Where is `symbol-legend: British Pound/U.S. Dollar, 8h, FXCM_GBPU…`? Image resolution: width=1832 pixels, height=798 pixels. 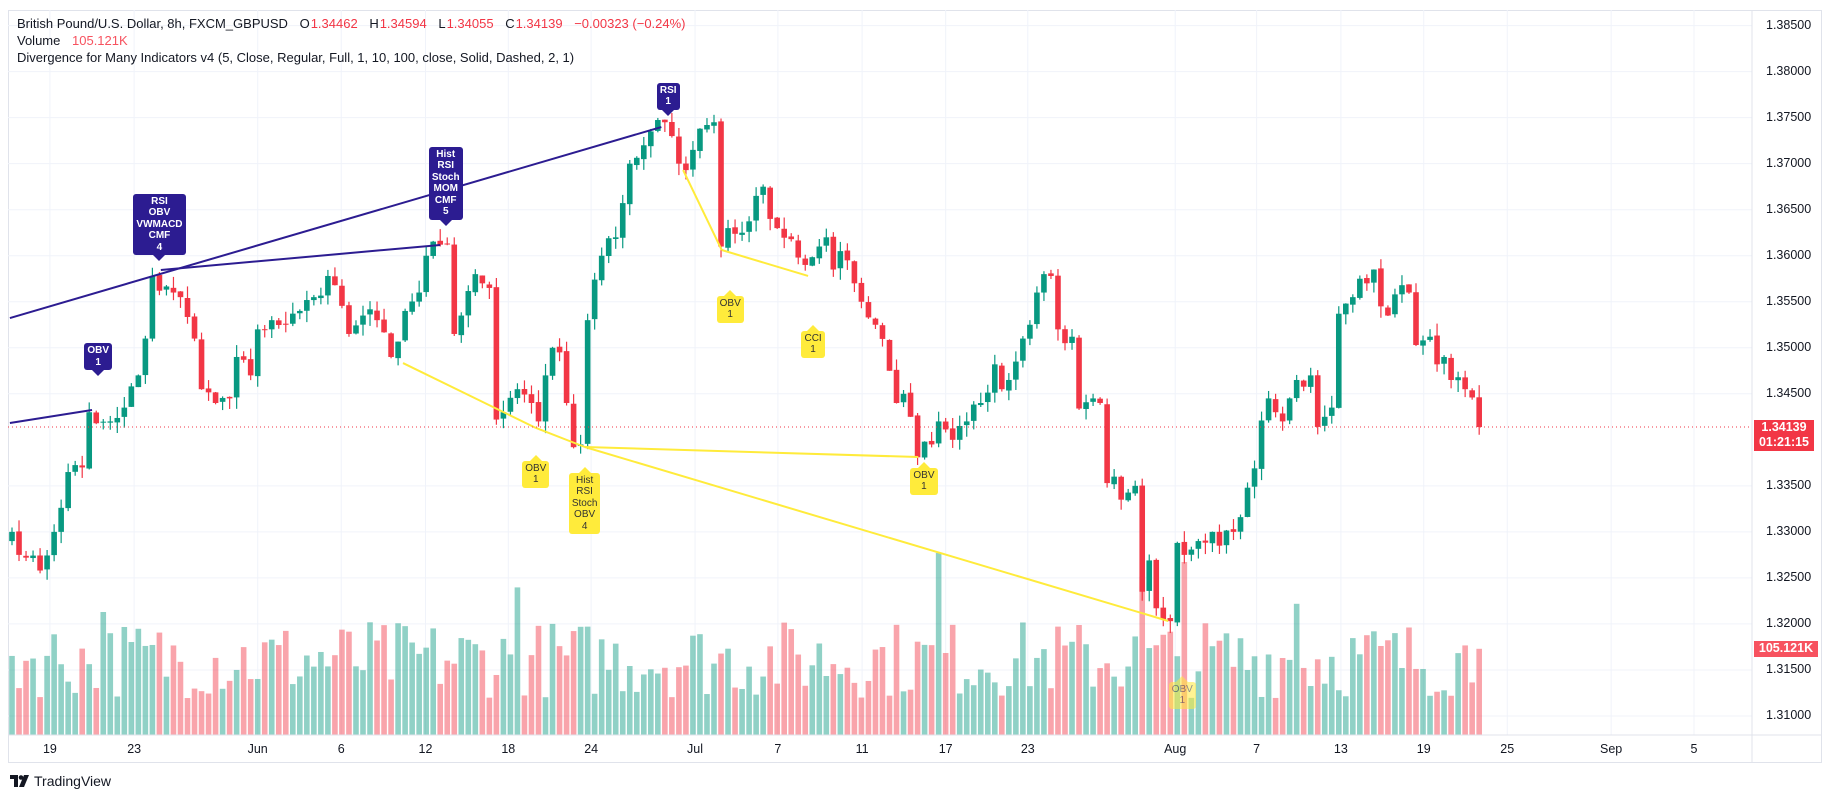
symbol-legend: British Pound/U.S. Dollar, 8h, FXCM_GBPU… is located at coordinates (351, 24).